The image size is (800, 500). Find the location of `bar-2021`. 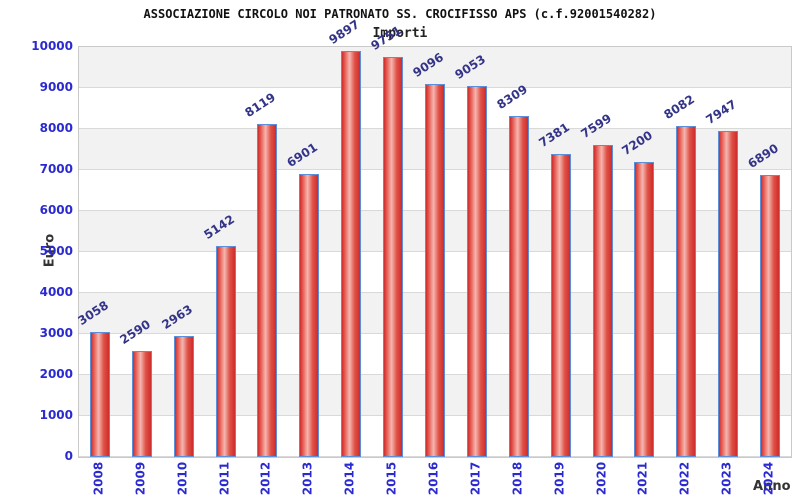

bar-2021 is located at coordinates (644, 309).